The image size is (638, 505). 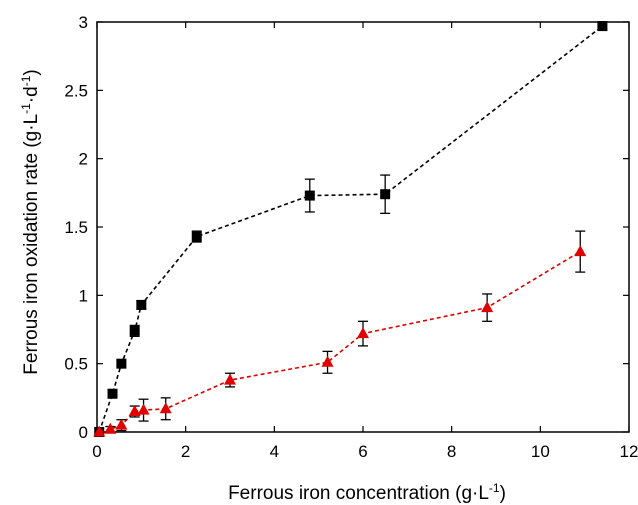 What do you see at coordinates (83, 295) in the screenshot?
I see `y-tick-label: 1` at bounding box center [83, 295].